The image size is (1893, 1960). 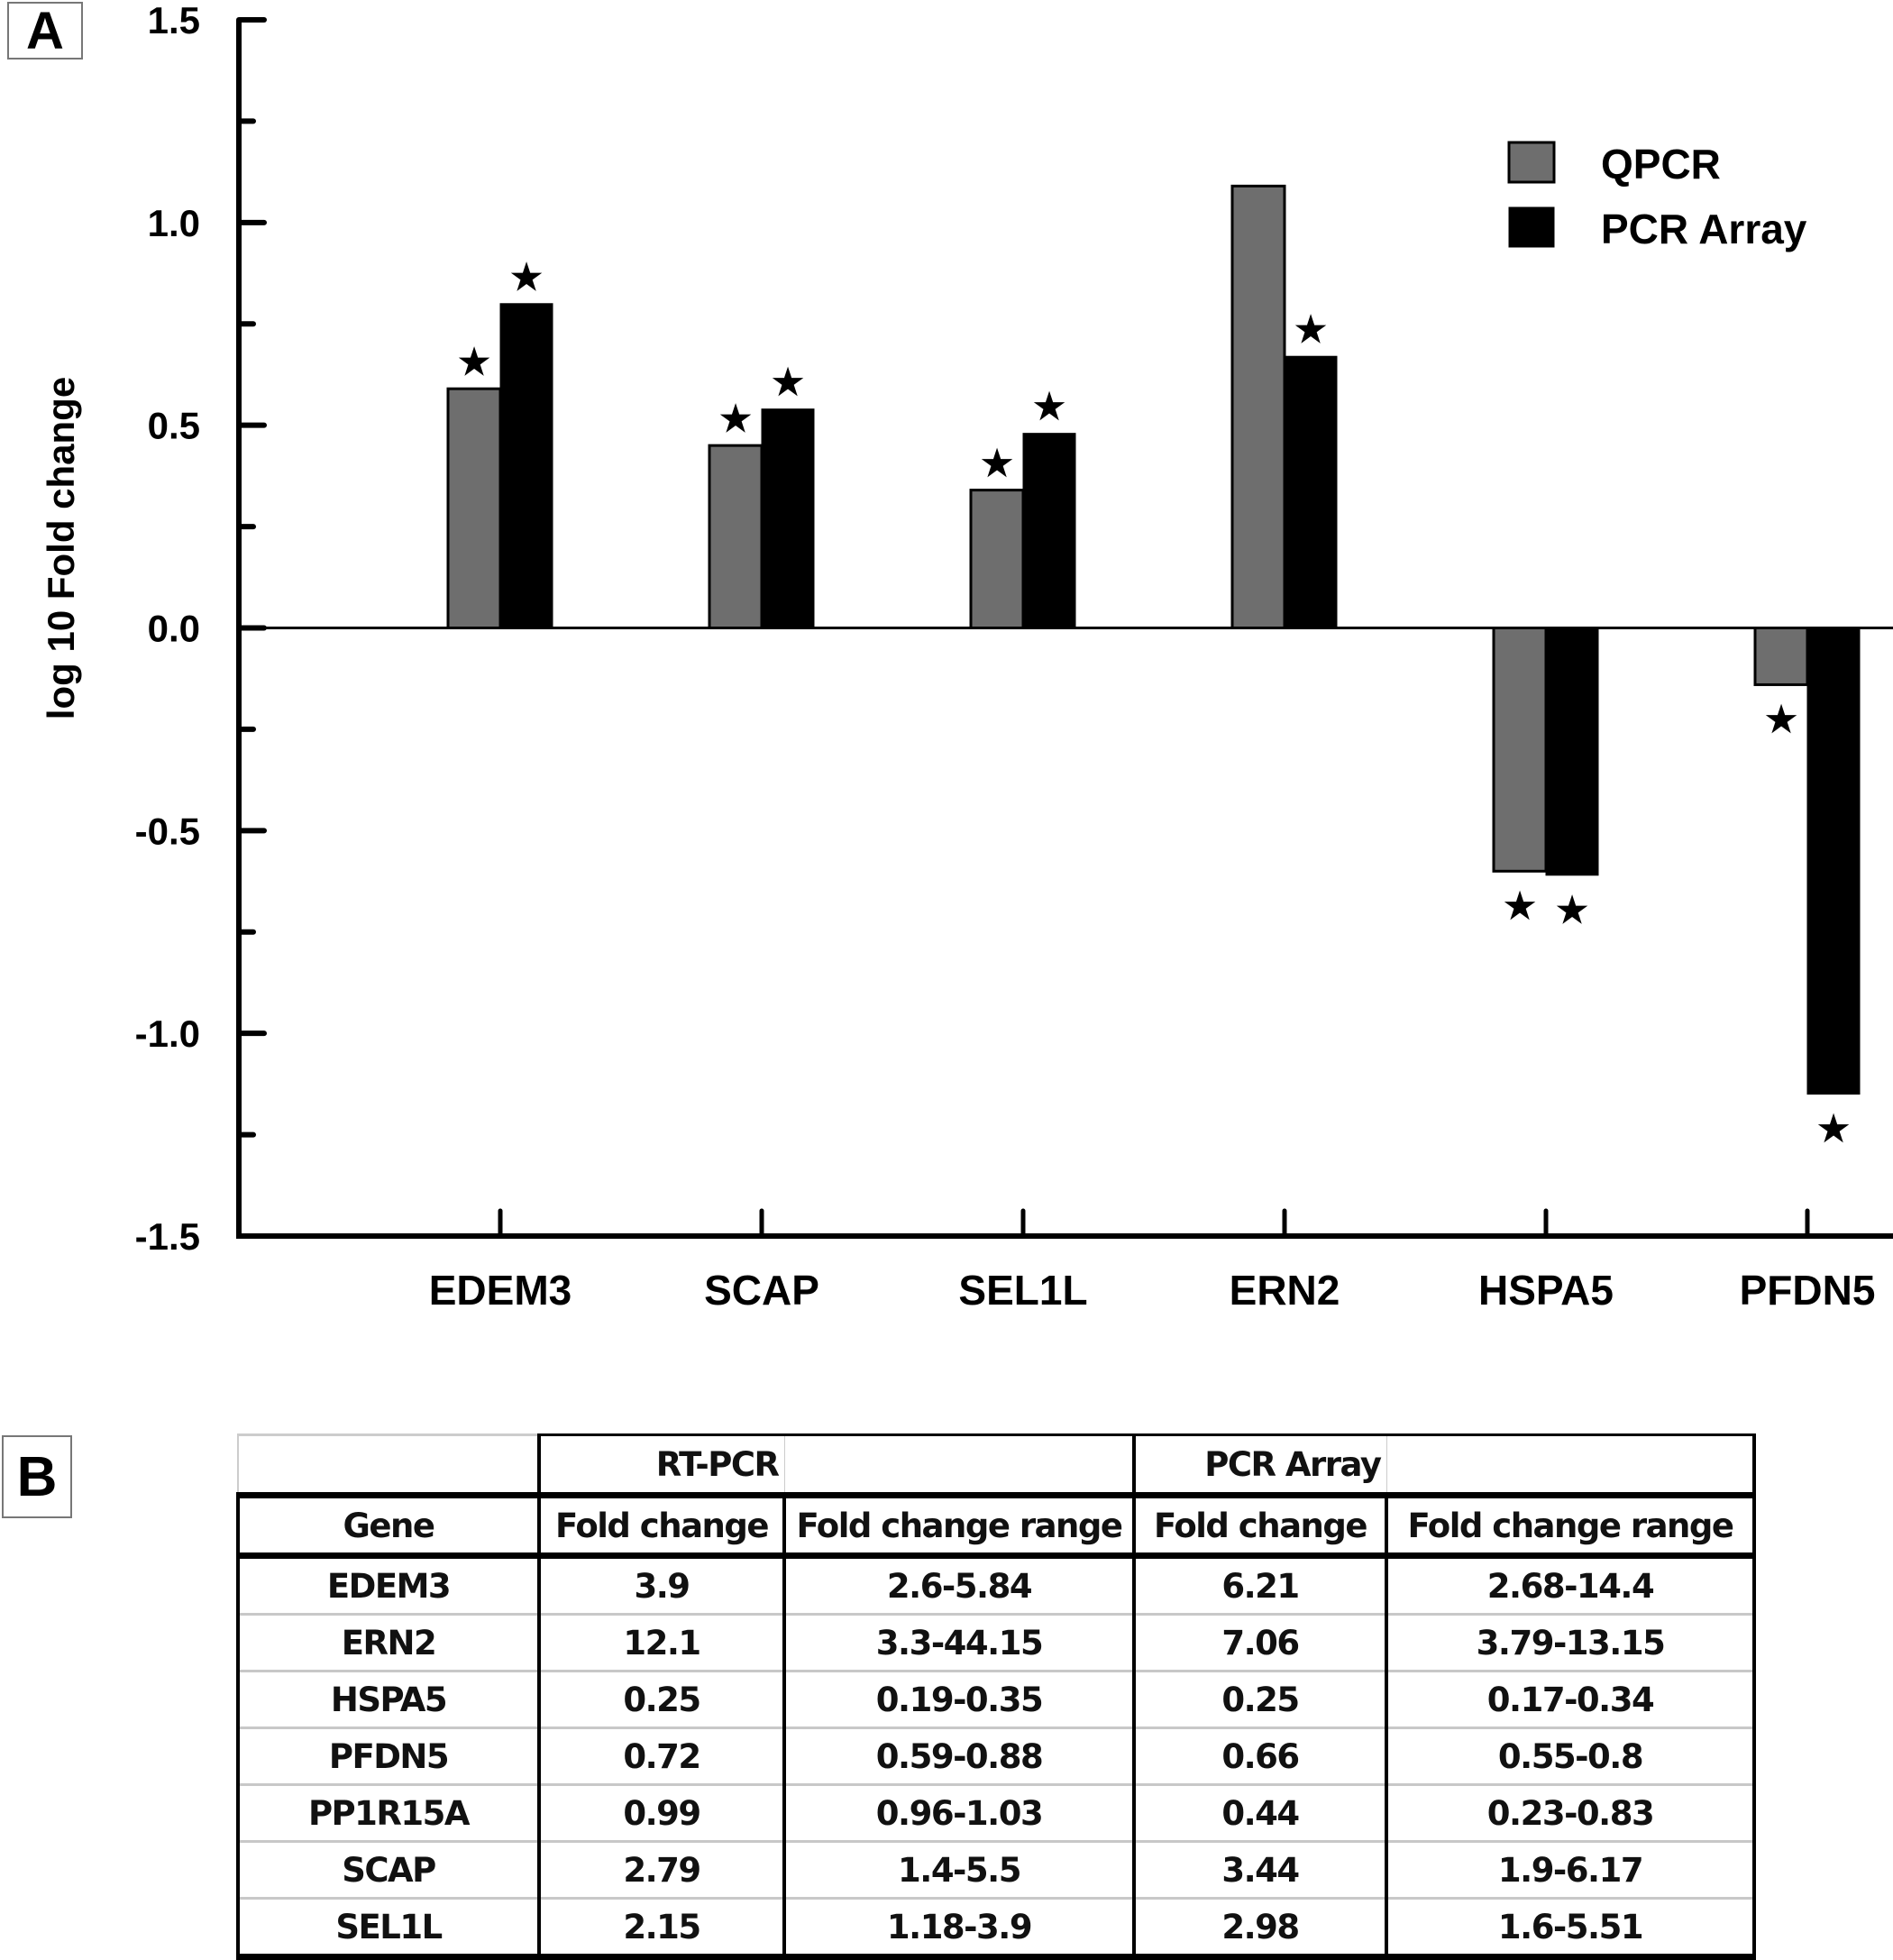 I want to click on value-cell: 12.1, so click(x=661, y=1643).